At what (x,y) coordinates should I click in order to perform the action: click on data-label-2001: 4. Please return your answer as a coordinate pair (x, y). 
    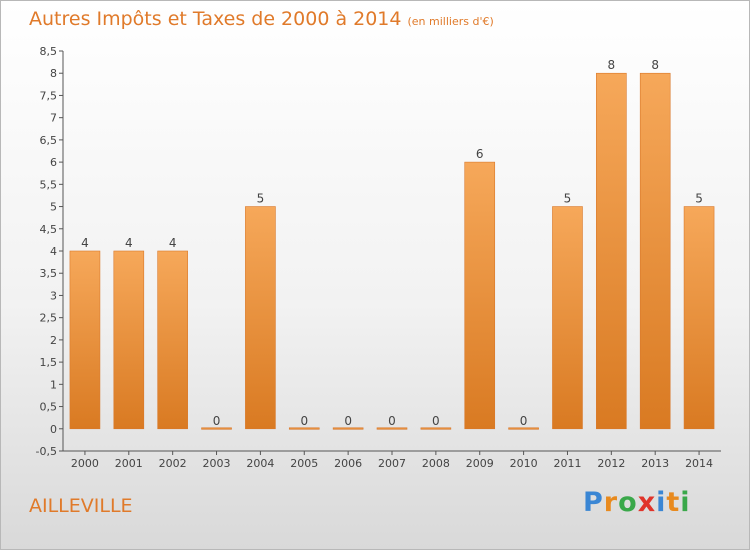
    Looking at the image, I should click on (129, 243).